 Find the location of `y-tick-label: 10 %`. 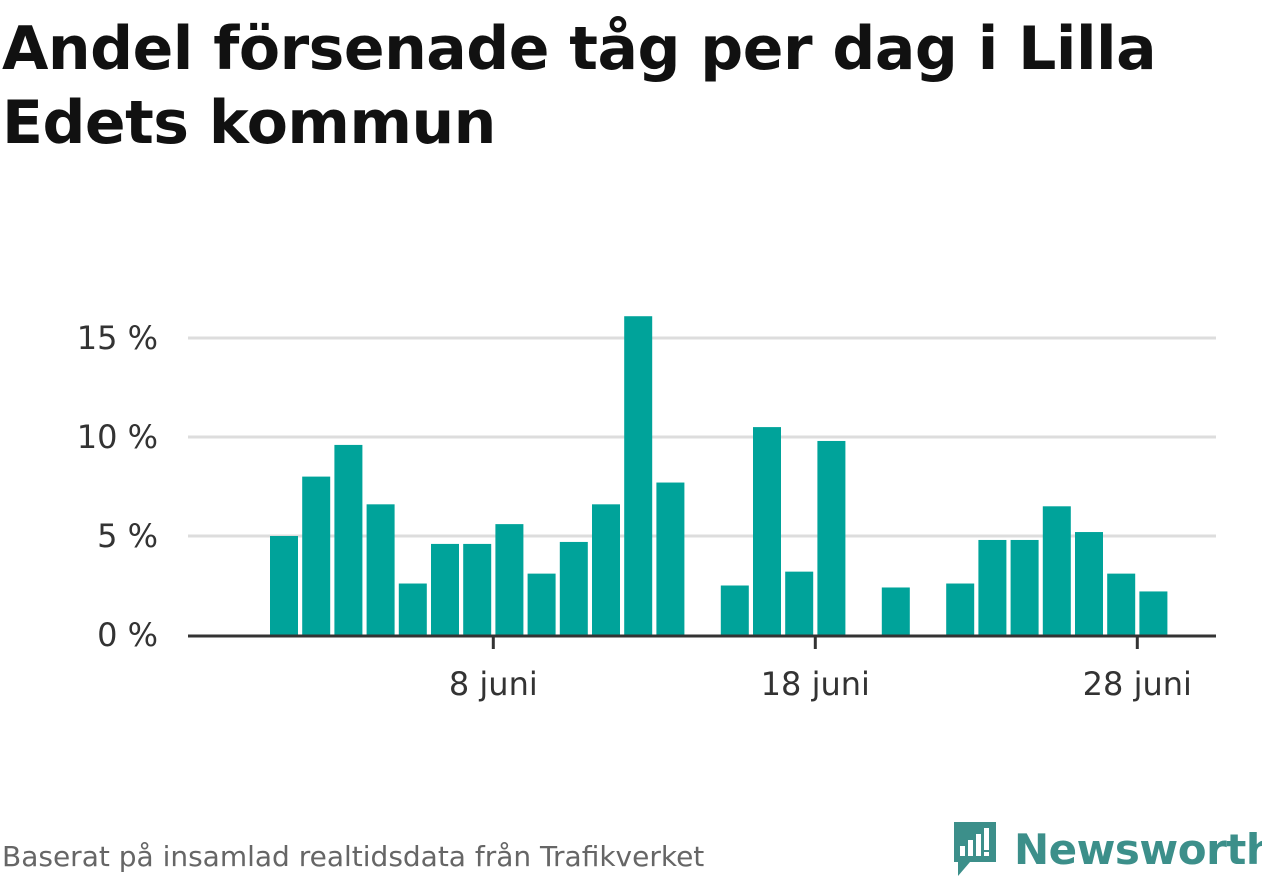

y-tick-label: 10 % is located at coordinates (117, 437).